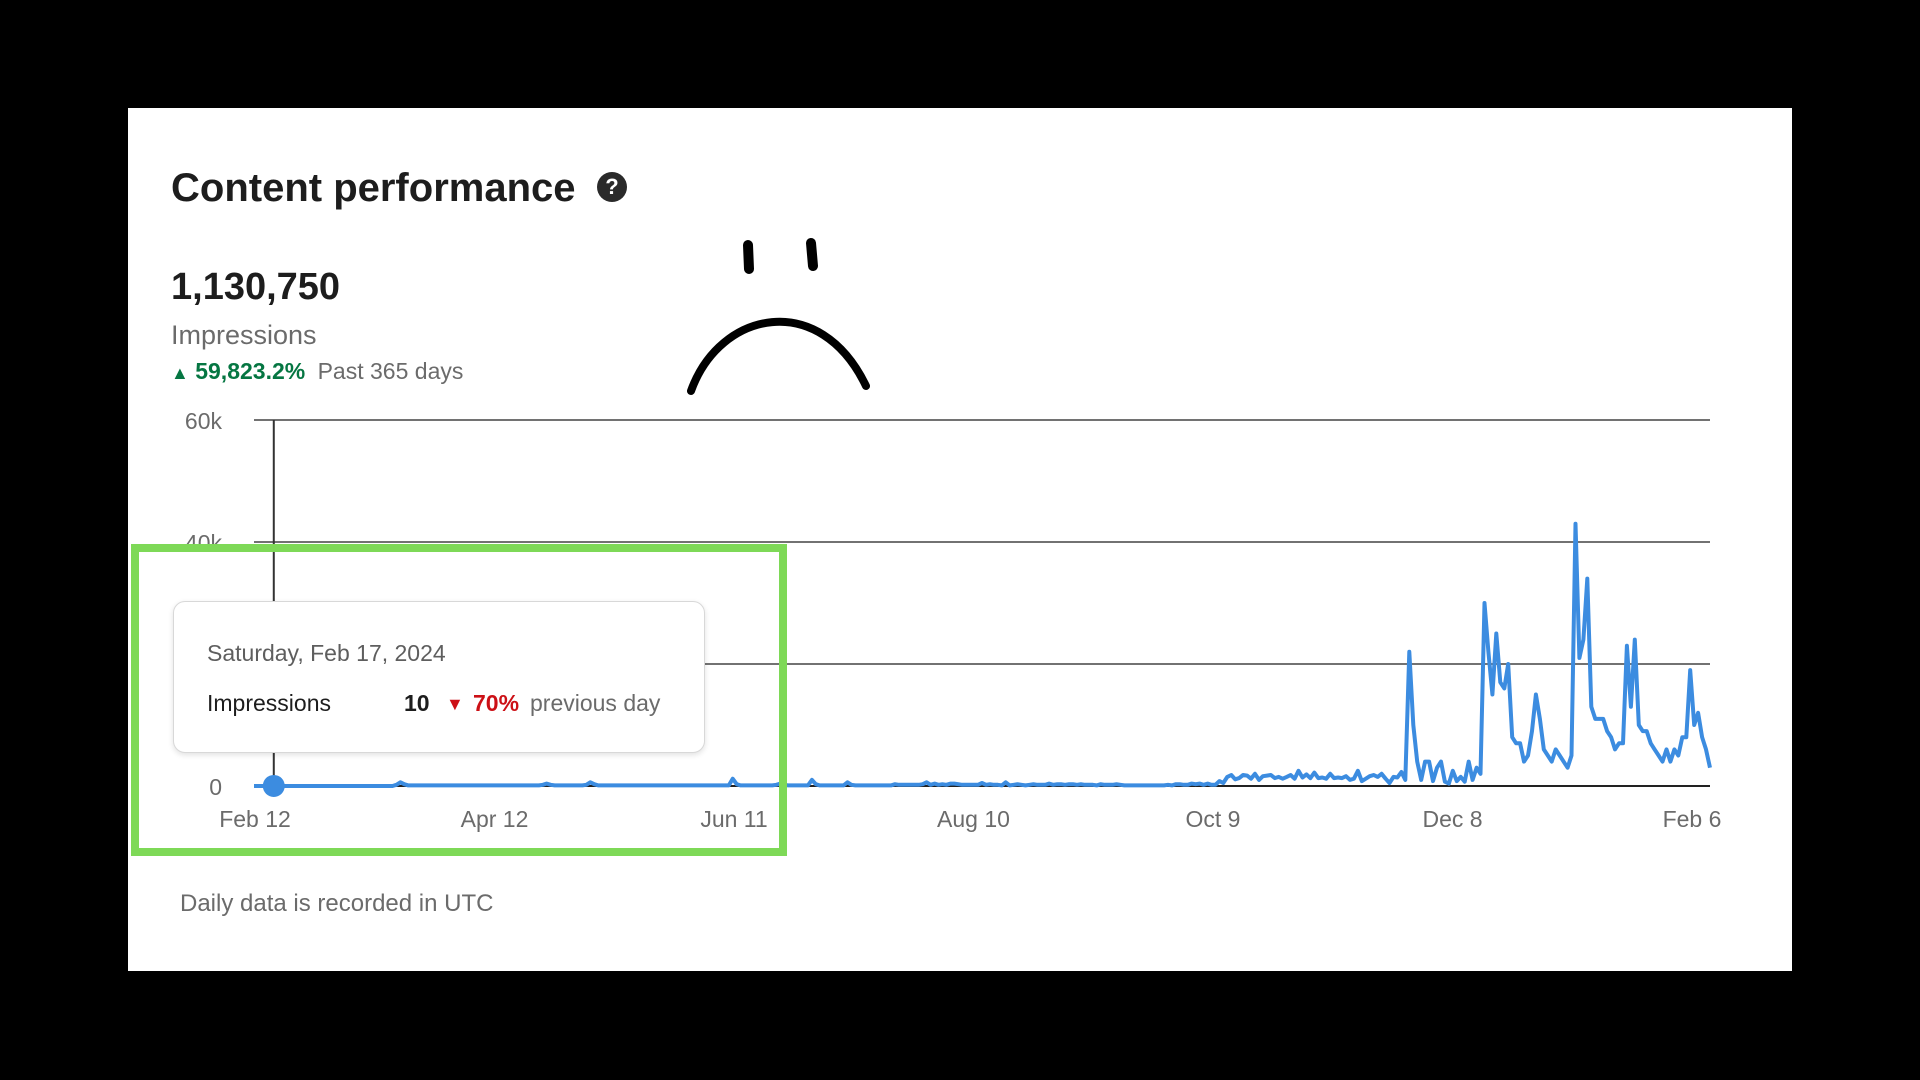 Image resolution: width=1920 pixels, height=1080 pixels. I want to click on down-arrow-icon: ▼, so click(455, 704).